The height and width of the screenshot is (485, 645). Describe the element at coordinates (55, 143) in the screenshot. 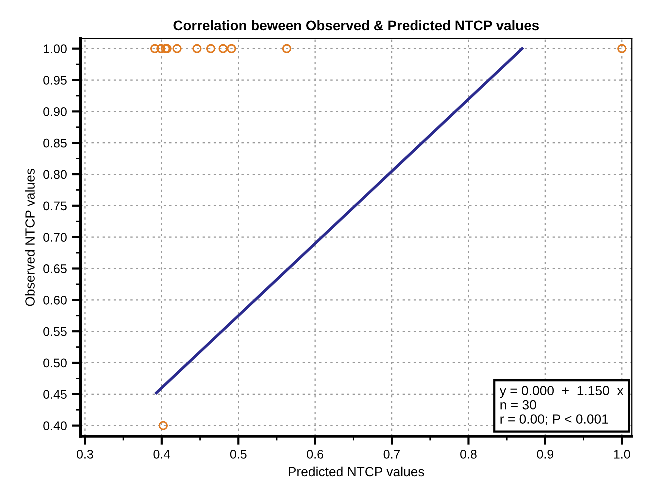

I see `y-tick-label: 0.85` at that location.